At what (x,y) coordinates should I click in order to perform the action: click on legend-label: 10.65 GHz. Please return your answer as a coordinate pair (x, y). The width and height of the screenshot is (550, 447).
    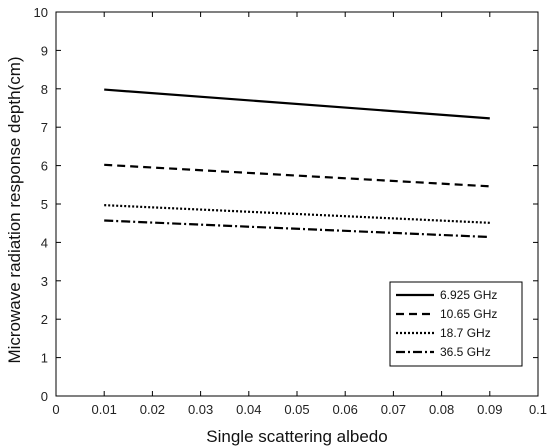
    Looking at the image, I should click on (468, 314).